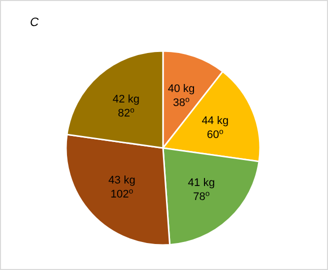 This screenshot has height=270, width=328. Describe the element at coordinates (181, 101) in the screenshot. I see `data-label: 38$^{o}$` at that location.